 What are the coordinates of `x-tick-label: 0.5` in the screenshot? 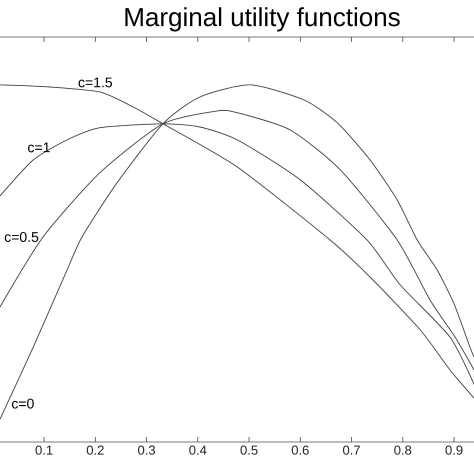 It's located at (249, 450).